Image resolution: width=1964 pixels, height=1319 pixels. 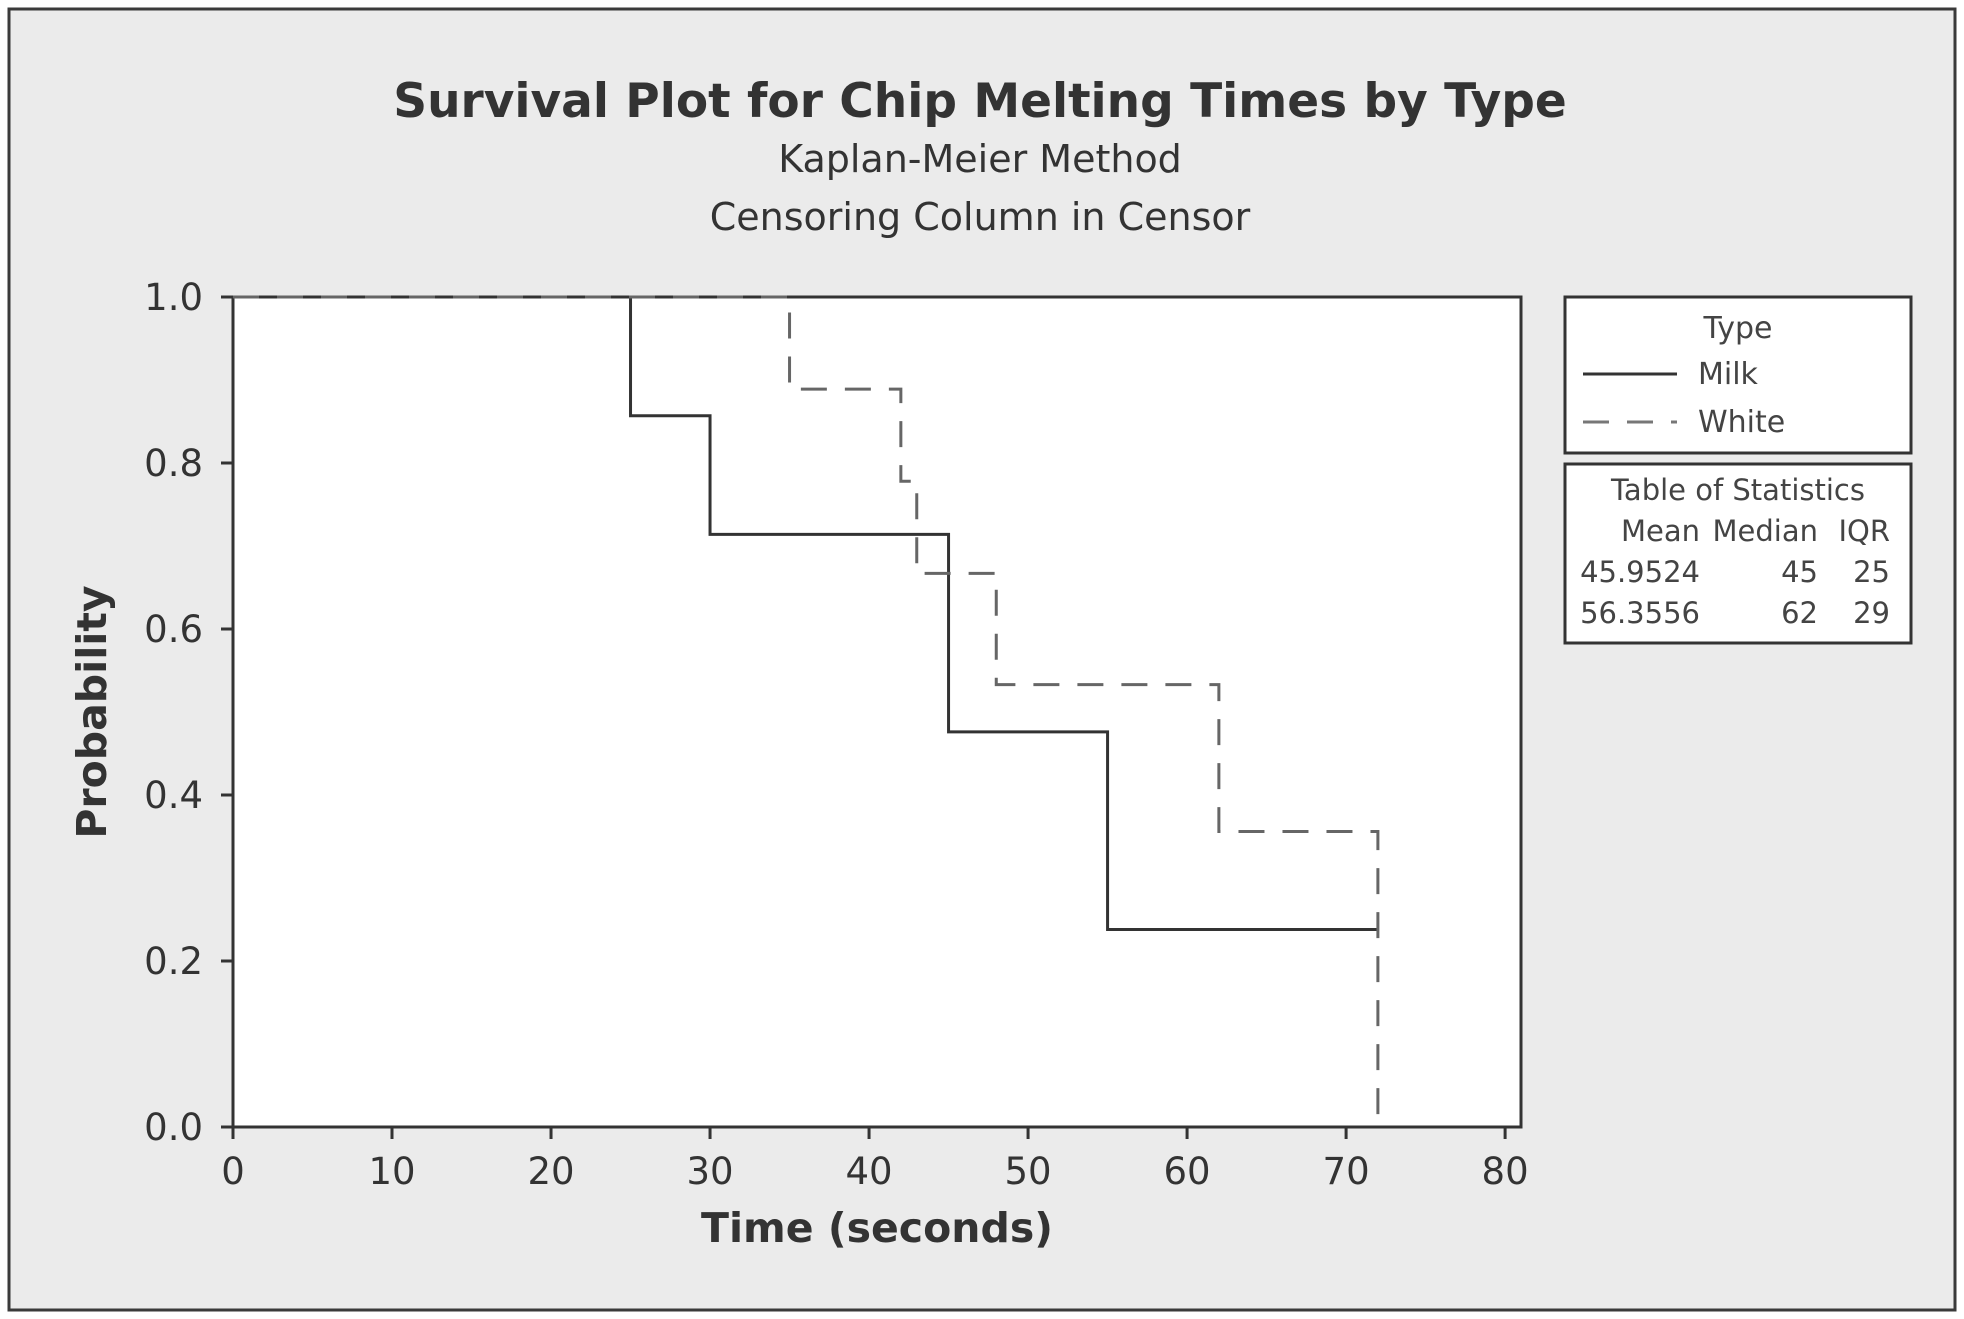 I want to click on legend-label-milk: Milk, so click(x=1728, y=374).